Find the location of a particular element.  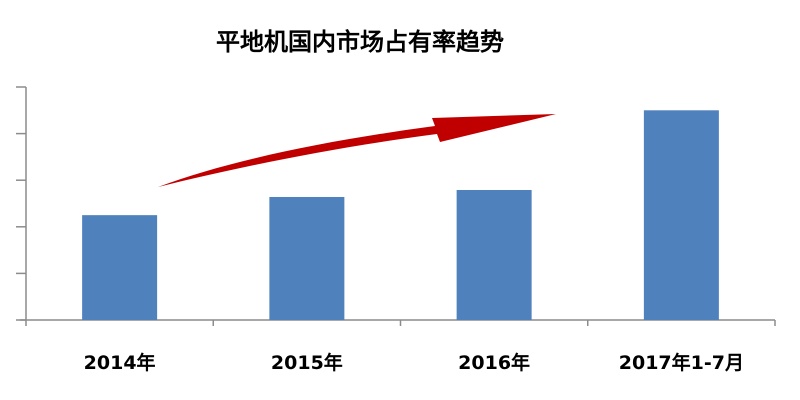

trend-arrow is located at coordinates (357, 150).